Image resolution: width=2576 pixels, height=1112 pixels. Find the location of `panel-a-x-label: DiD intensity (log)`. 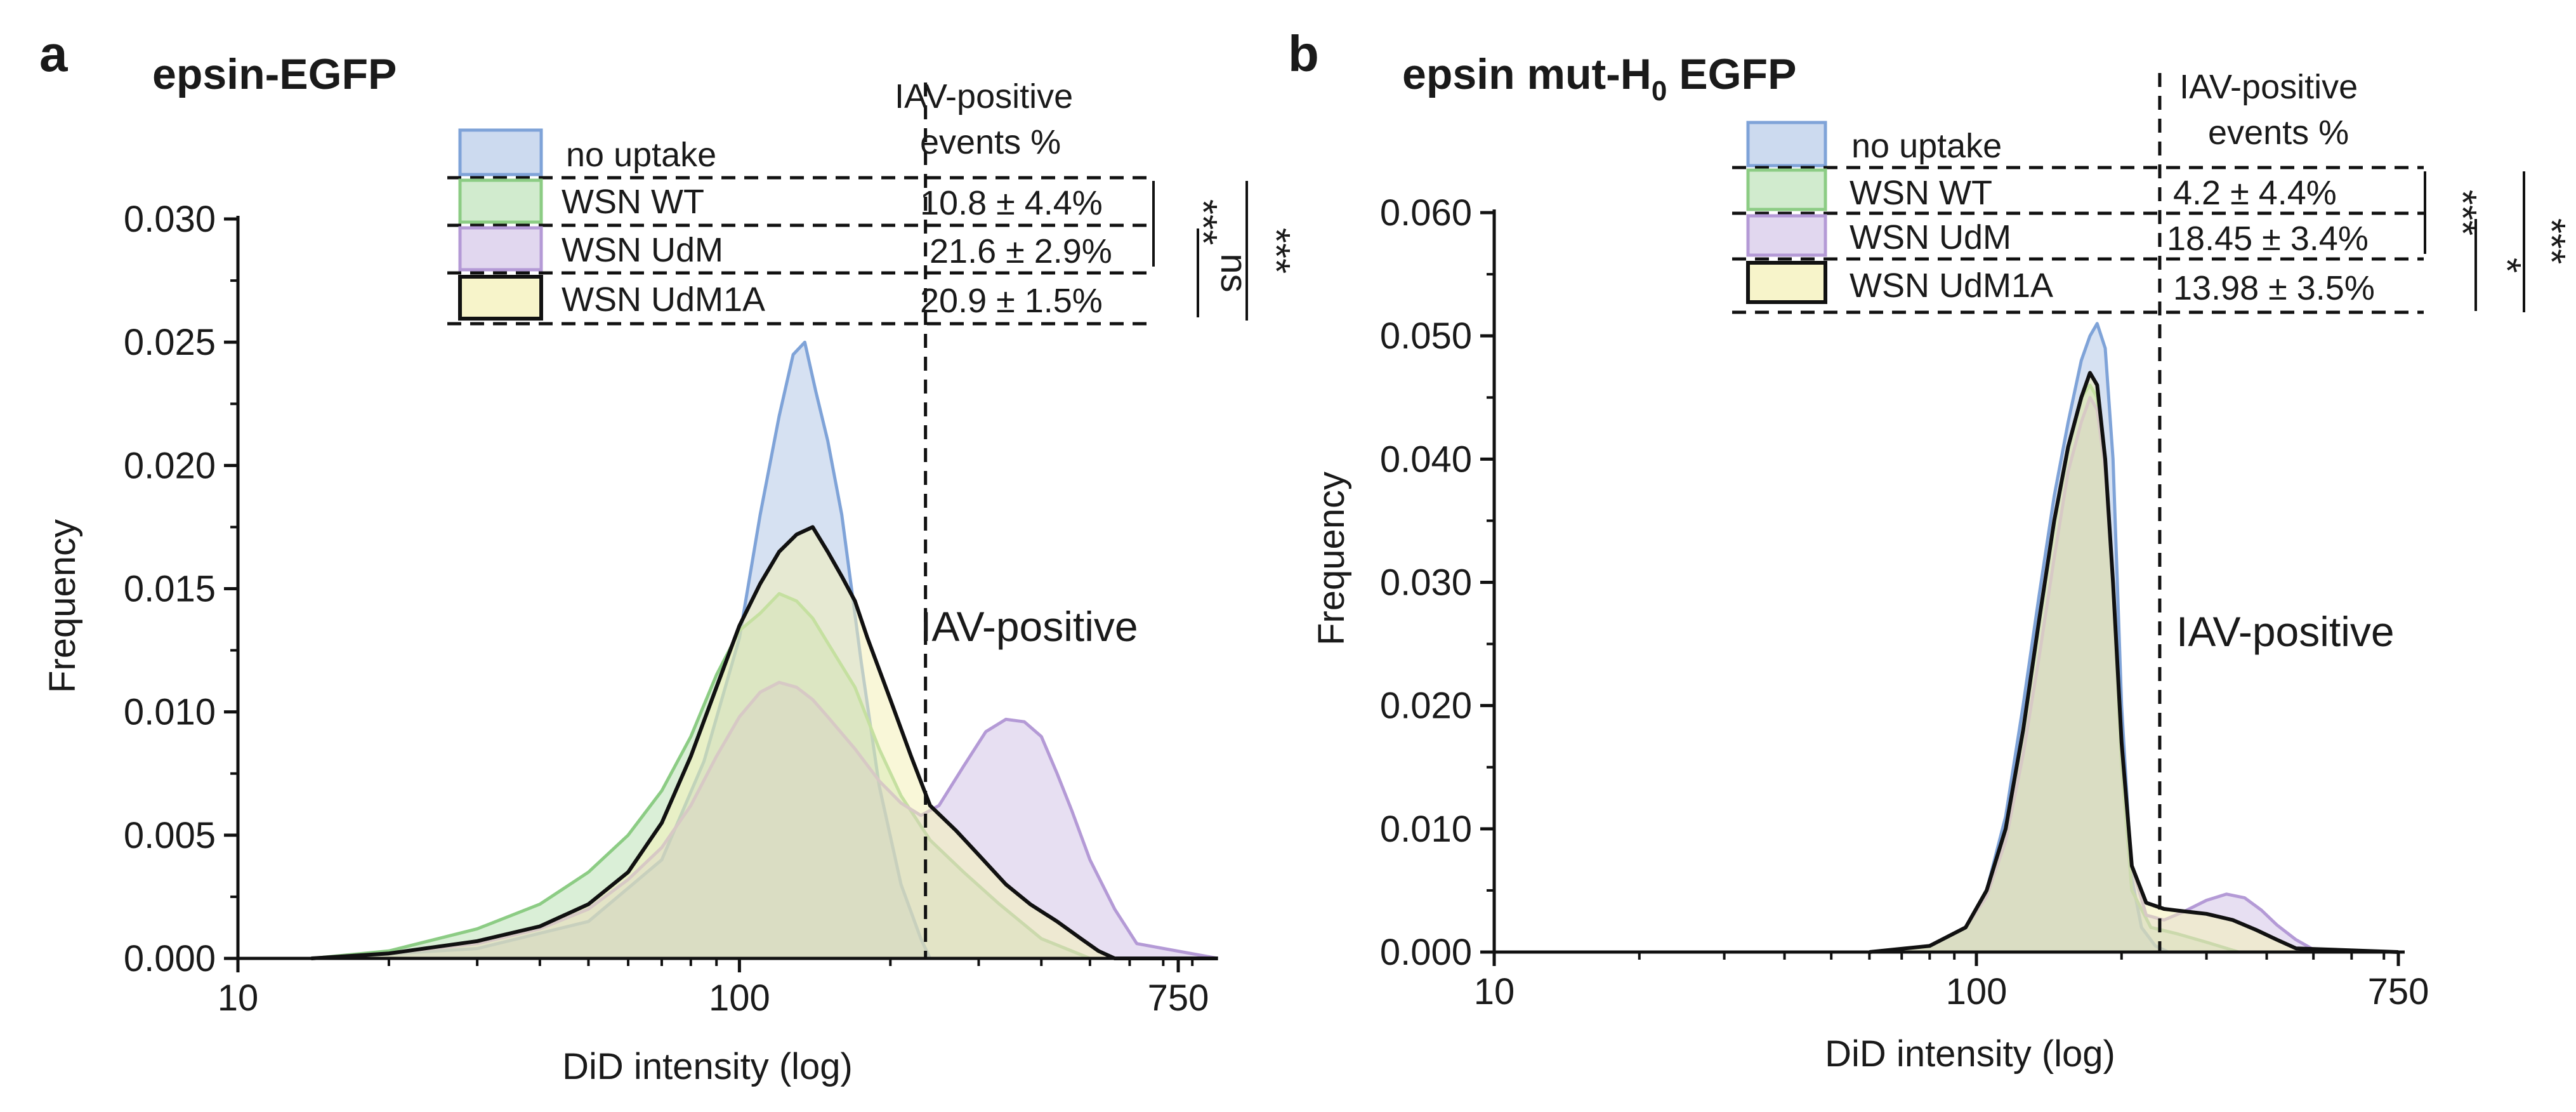

panel-a-x-label: DiD intensity (log) is located at coordinates (707, 1066).